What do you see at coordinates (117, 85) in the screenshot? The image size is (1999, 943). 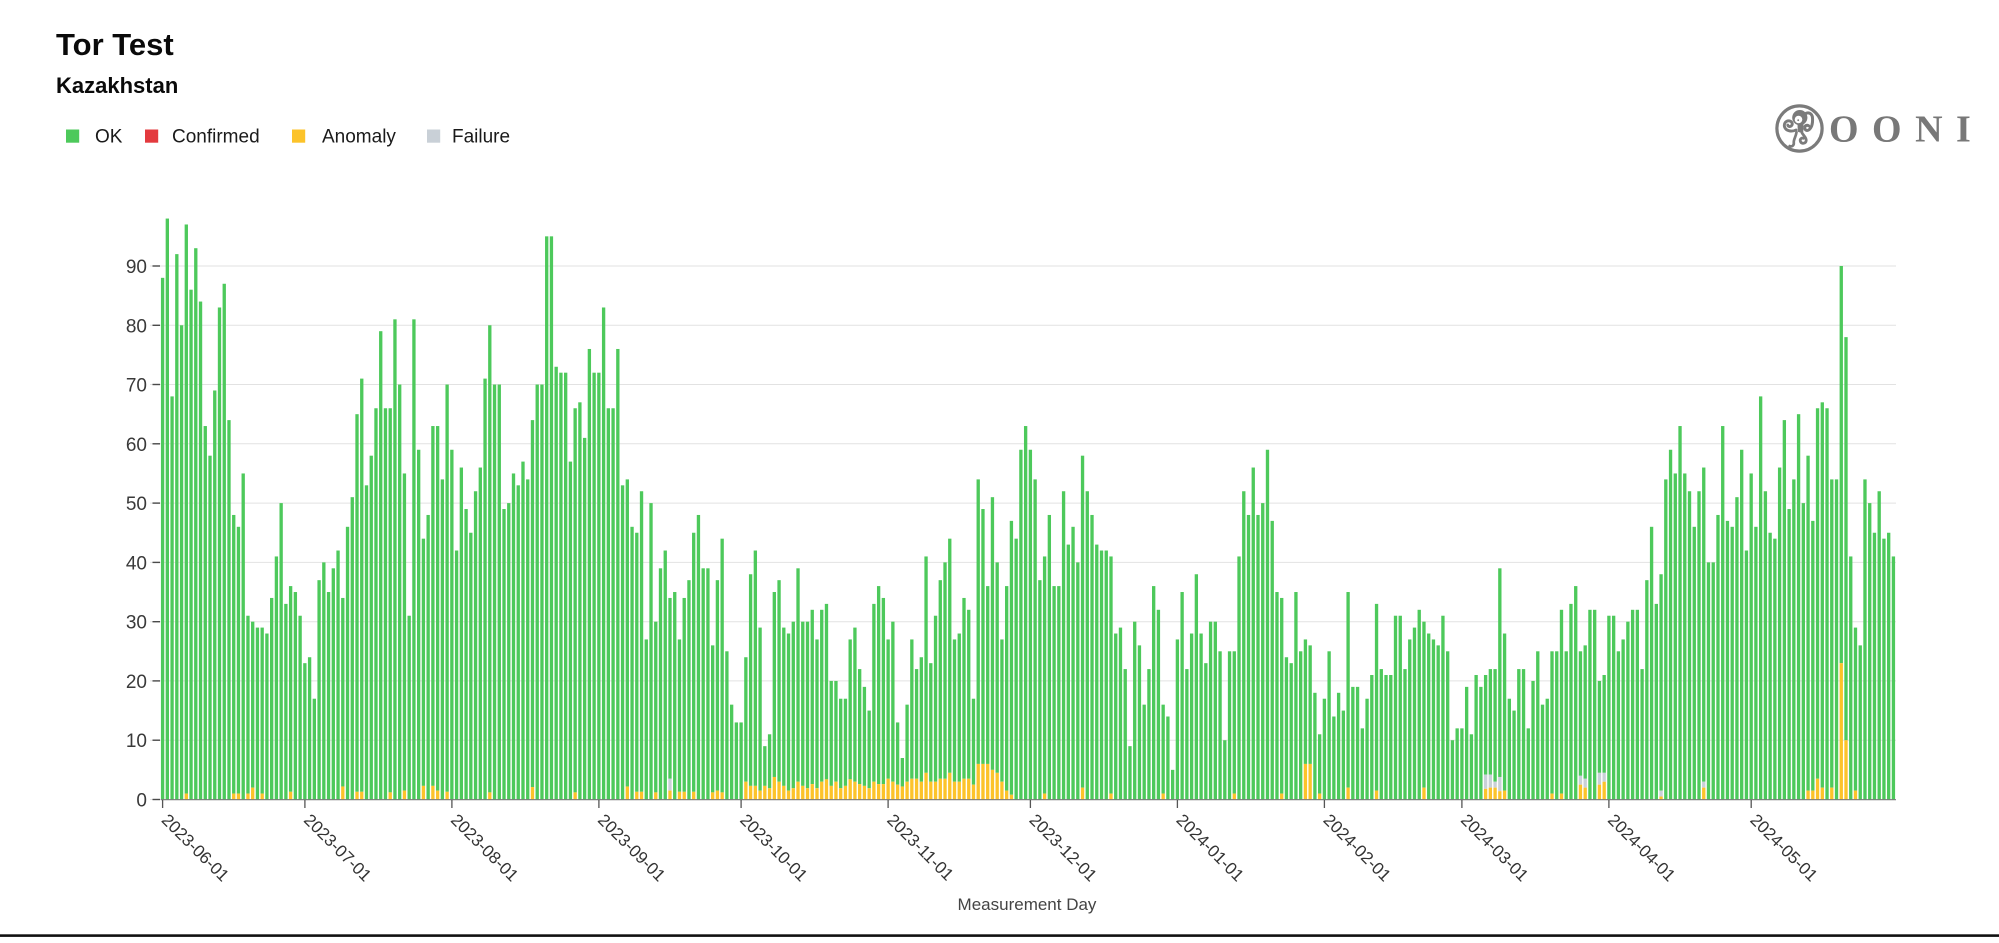 I see `svg-text: Kazakhstan` at bounding box center [117, 85].